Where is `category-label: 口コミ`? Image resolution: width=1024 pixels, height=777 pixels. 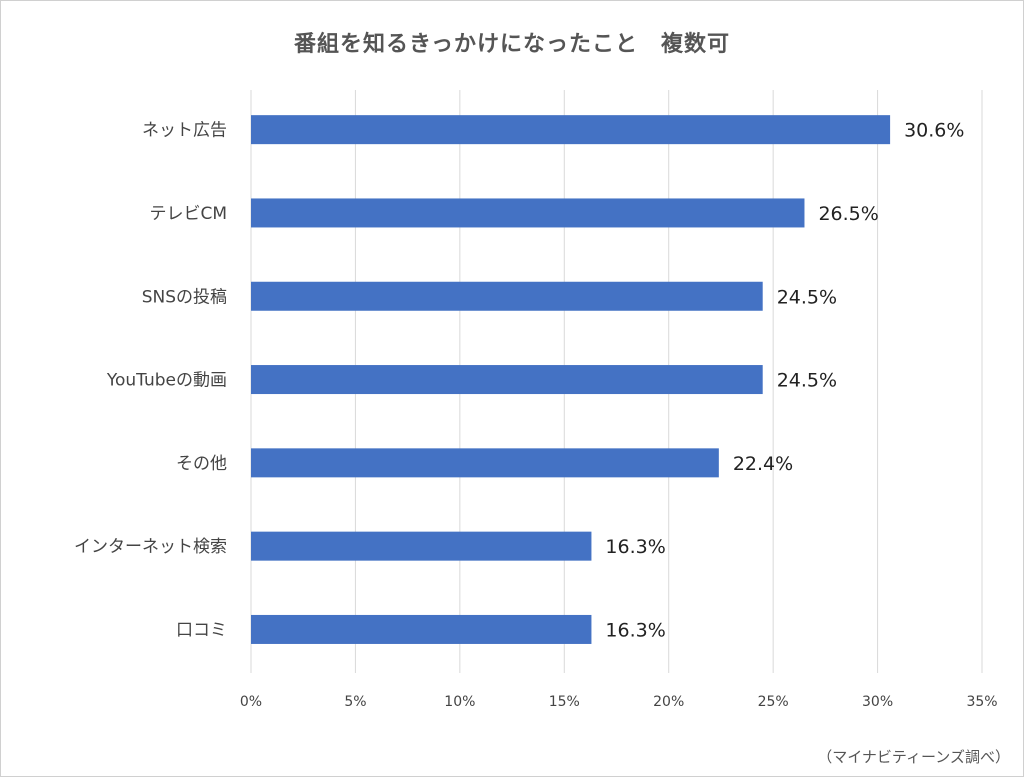
category-label: 口コミ is located at coordinates (201, 630).